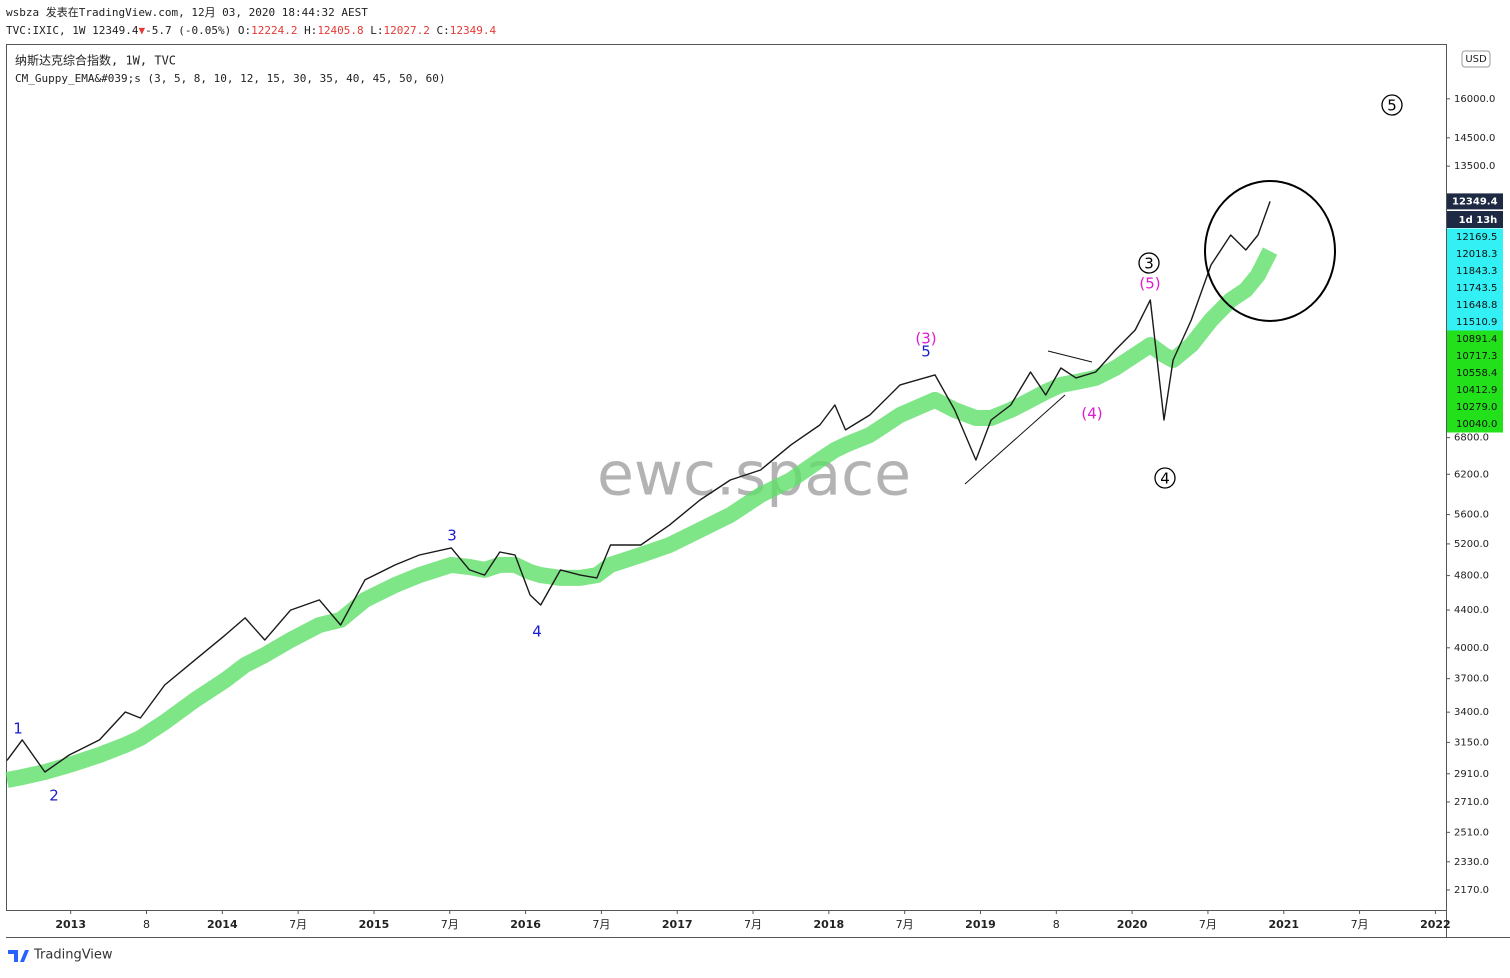 The width and height of the screenshot is (1510, 978). What do you see at coordinates (1471, 890) in the screenshot?
I see `y-tick-label: 2170.0` at bounding box center [1471, 890].